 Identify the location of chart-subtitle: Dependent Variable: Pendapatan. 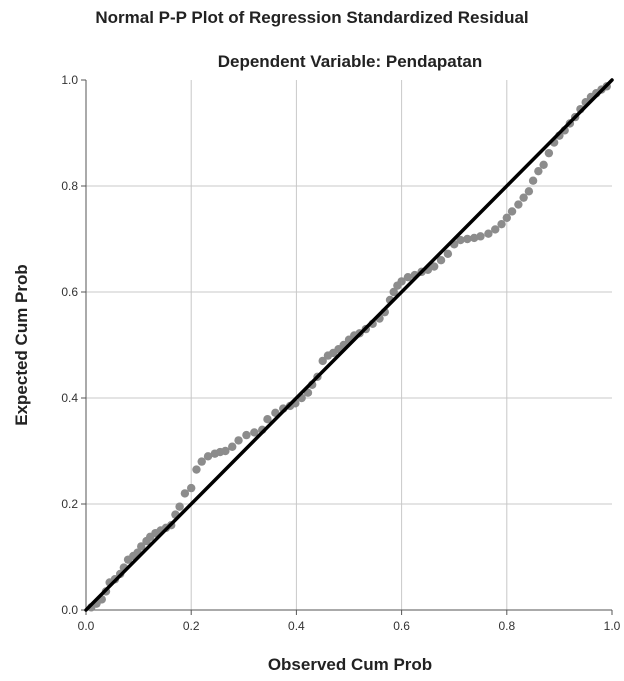
(350, 61).